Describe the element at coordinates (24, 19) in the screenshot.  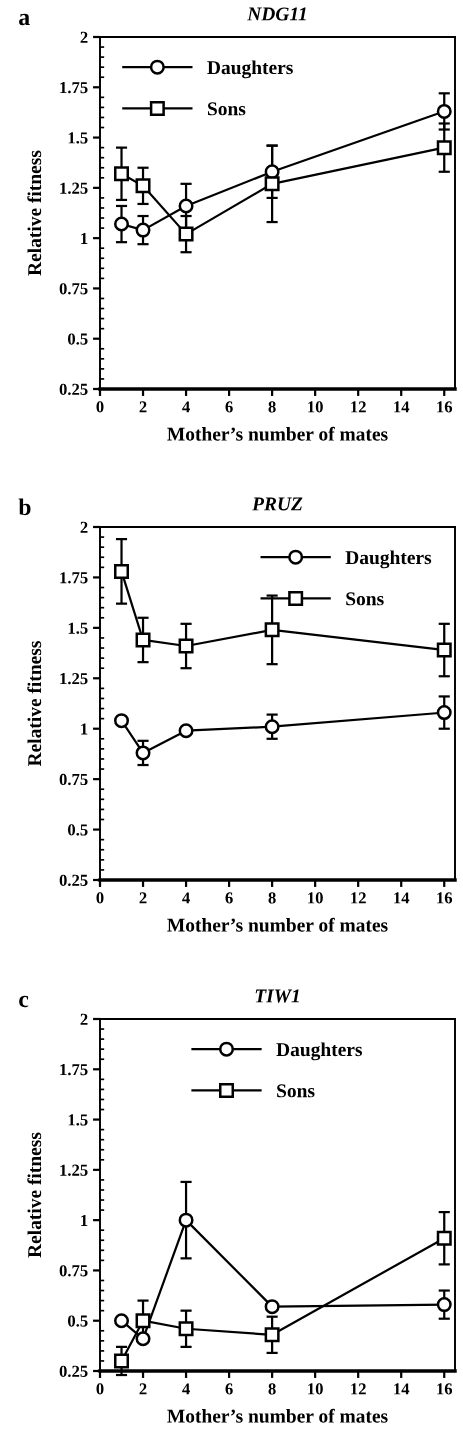
I see `text: a` at that location.